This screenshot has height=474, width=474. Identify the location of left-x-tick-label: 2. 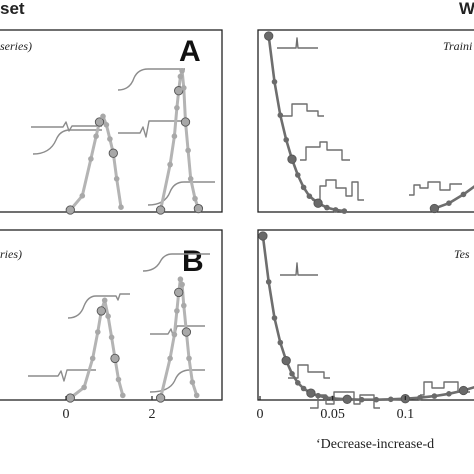
(152, 414).